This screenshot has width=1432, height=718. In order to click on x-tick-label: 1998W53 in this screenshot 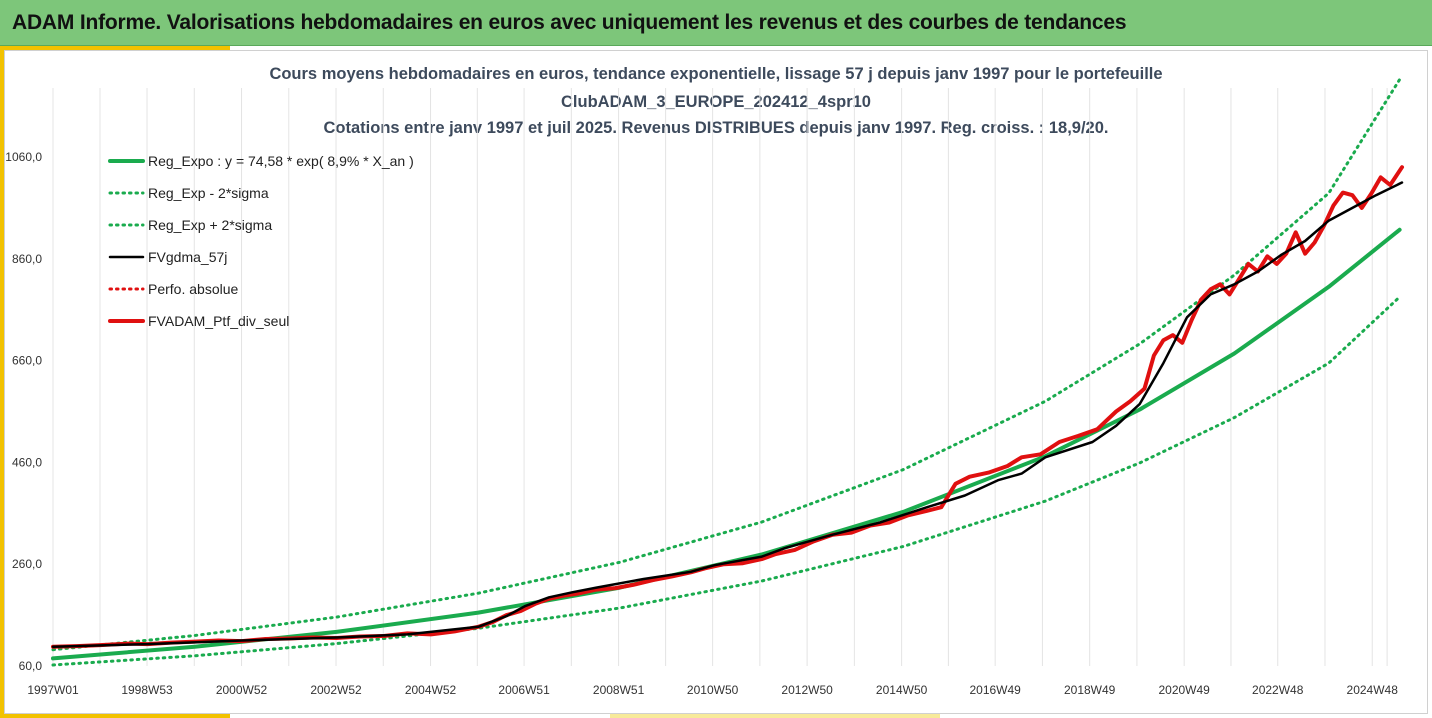, I will do `click(147, 690)`.